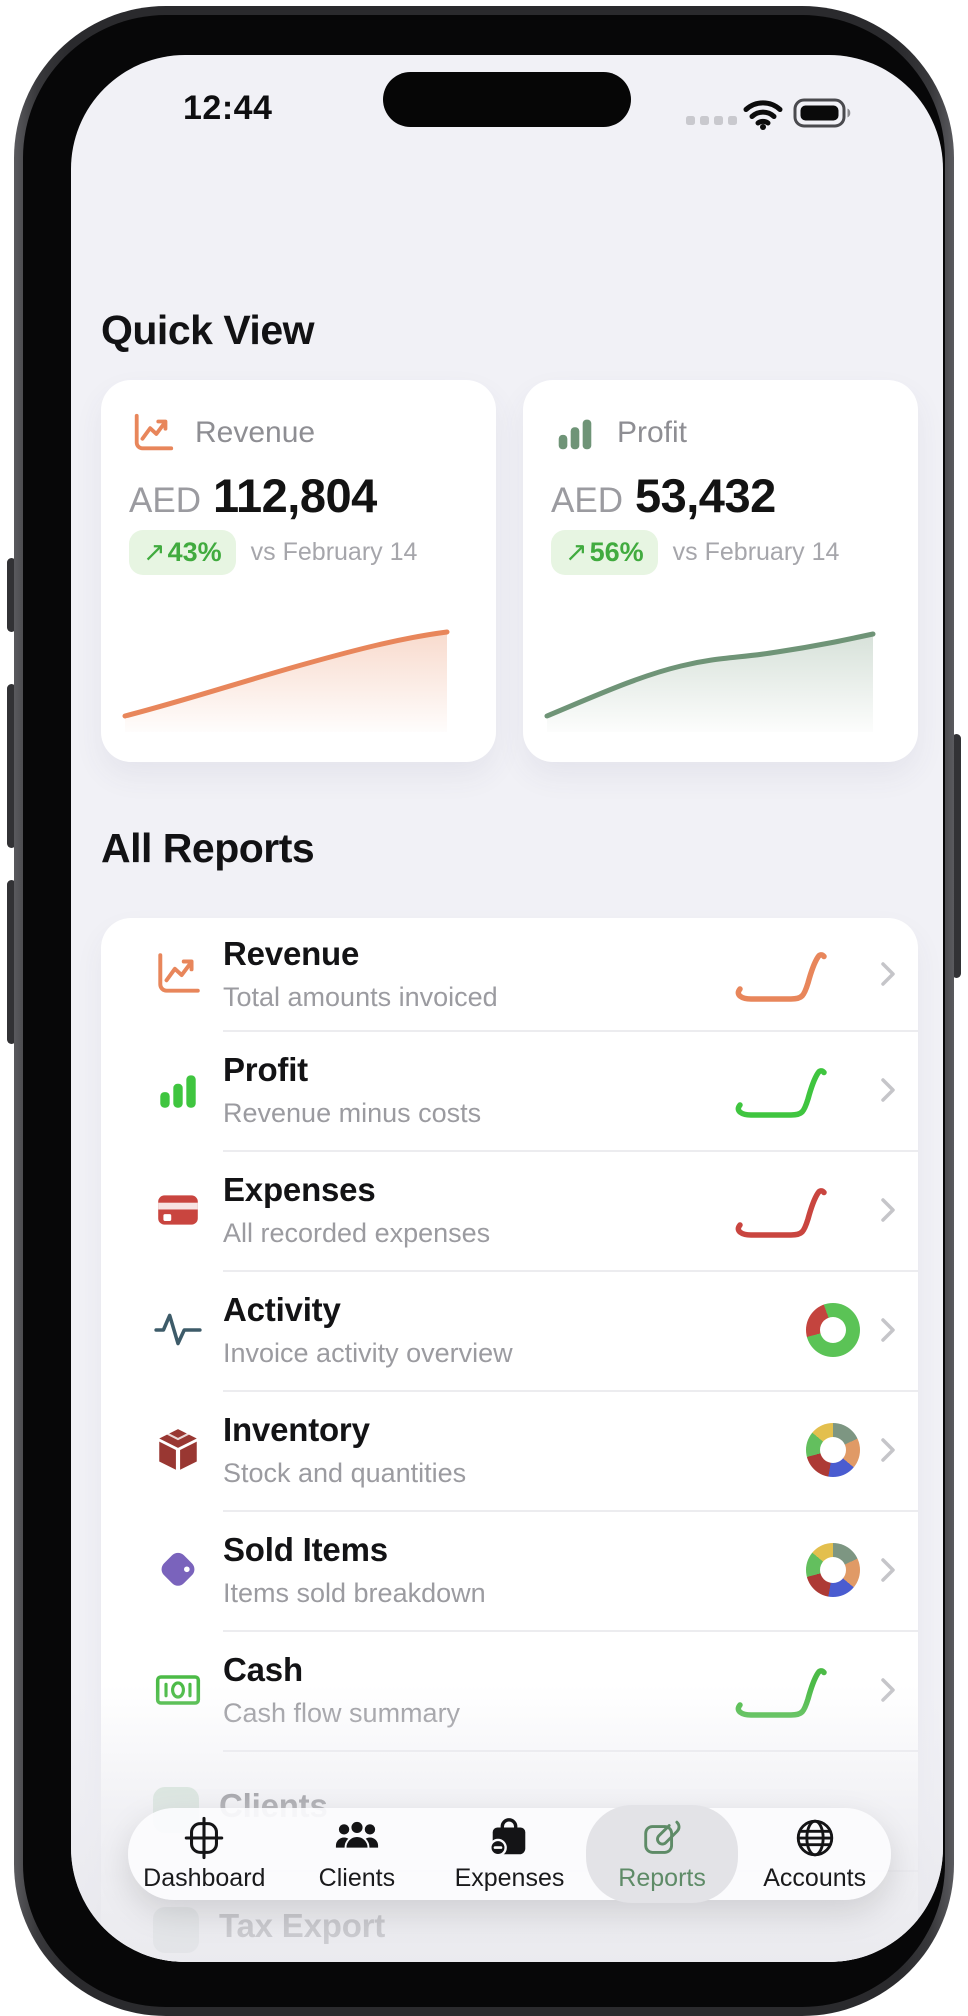 The height and width of the screenshot is (2016, 968). What do you see at coordinates (509, 1330) in the screenshot?
I see `report-row-activity: Activity Invoice activity overview` at bounding box center [509, 1330].